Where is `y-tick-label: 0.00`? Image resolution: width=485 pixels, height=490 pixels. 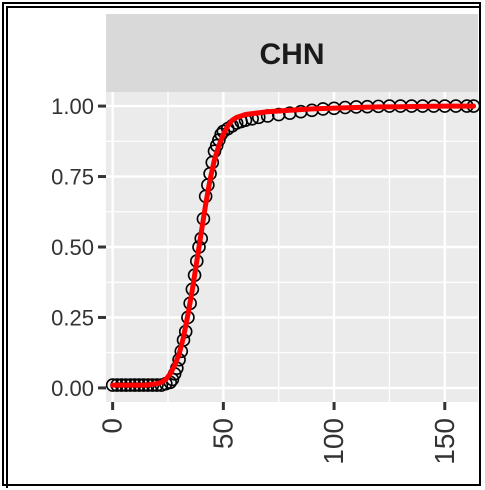
y-tick-label: 0.00 is located at coordinates (72, 388).